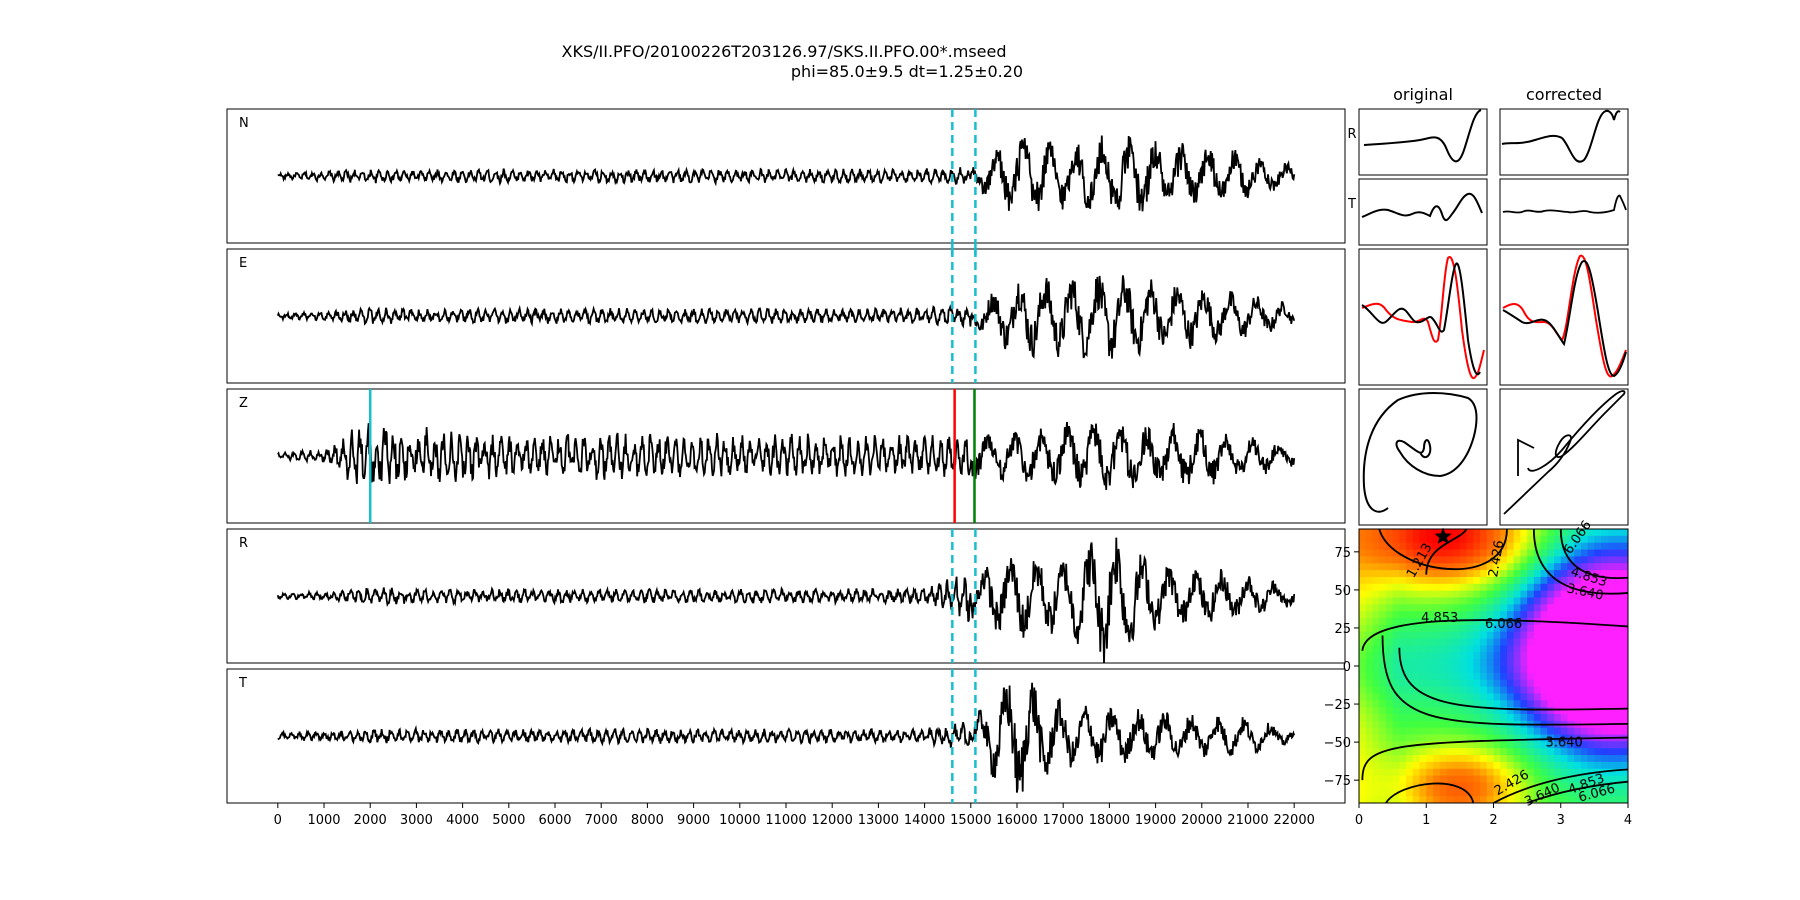  I want to click on heatmap-x-tick-label: 1, so click(1426, 820).